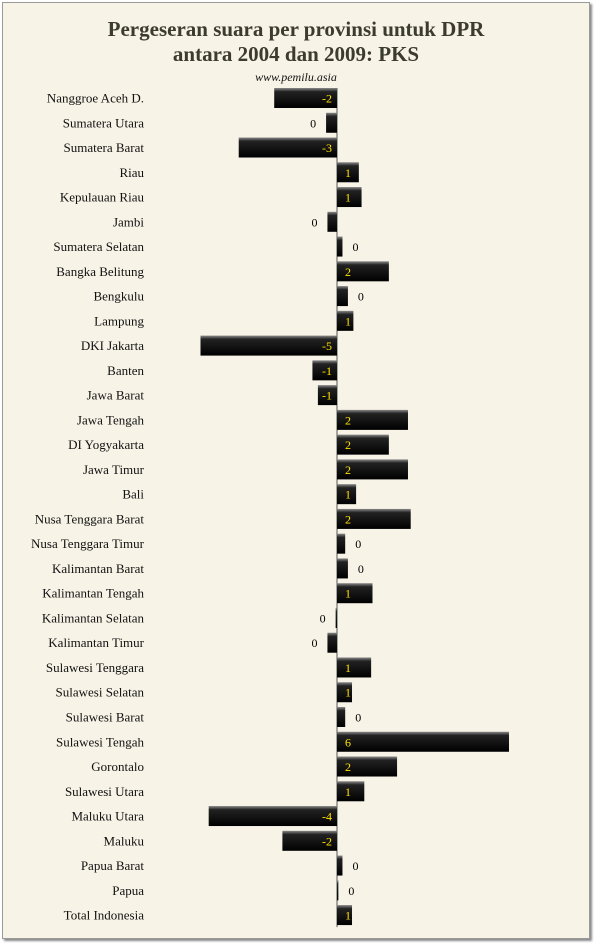  Describe the element at coordinates (125, 370) in the screenshot. I see `category-label: Banten` at that location.